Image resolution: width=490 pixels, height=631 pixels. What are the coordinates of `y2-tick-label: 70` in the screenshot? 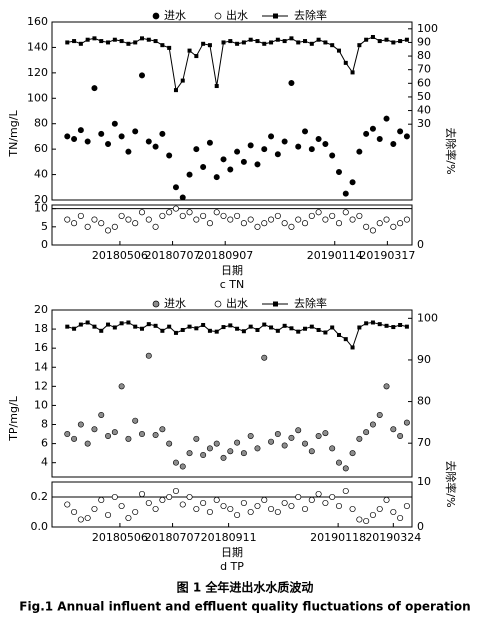 It's located at (424, 442).